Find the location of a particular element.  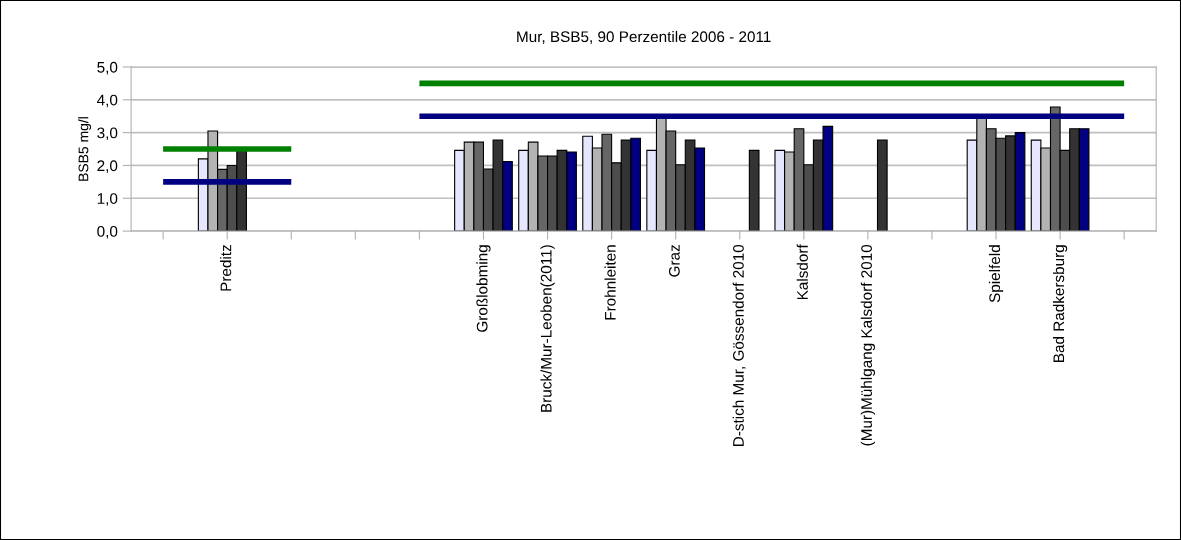

y-tick-label: 1,0 is located at coordinates (107, 199).